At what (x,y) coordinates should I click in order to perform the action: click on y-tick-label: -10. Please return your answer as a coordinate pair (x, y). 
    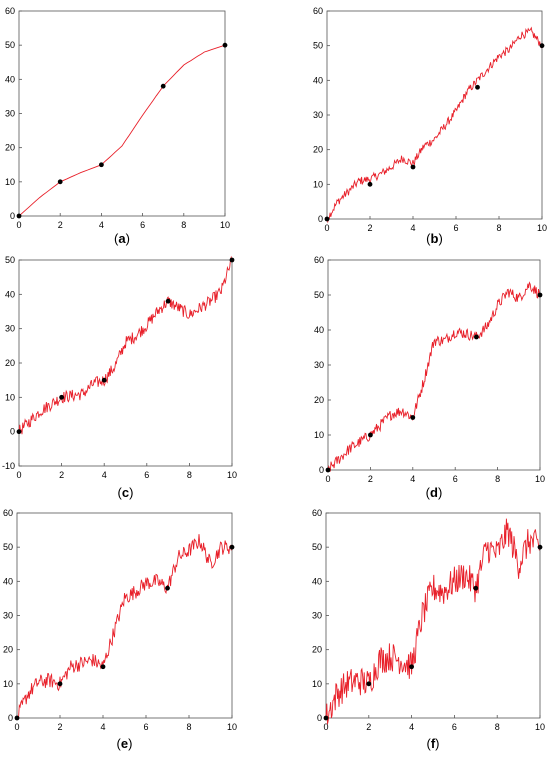
    Looking at the image, I should click on (8, 466).